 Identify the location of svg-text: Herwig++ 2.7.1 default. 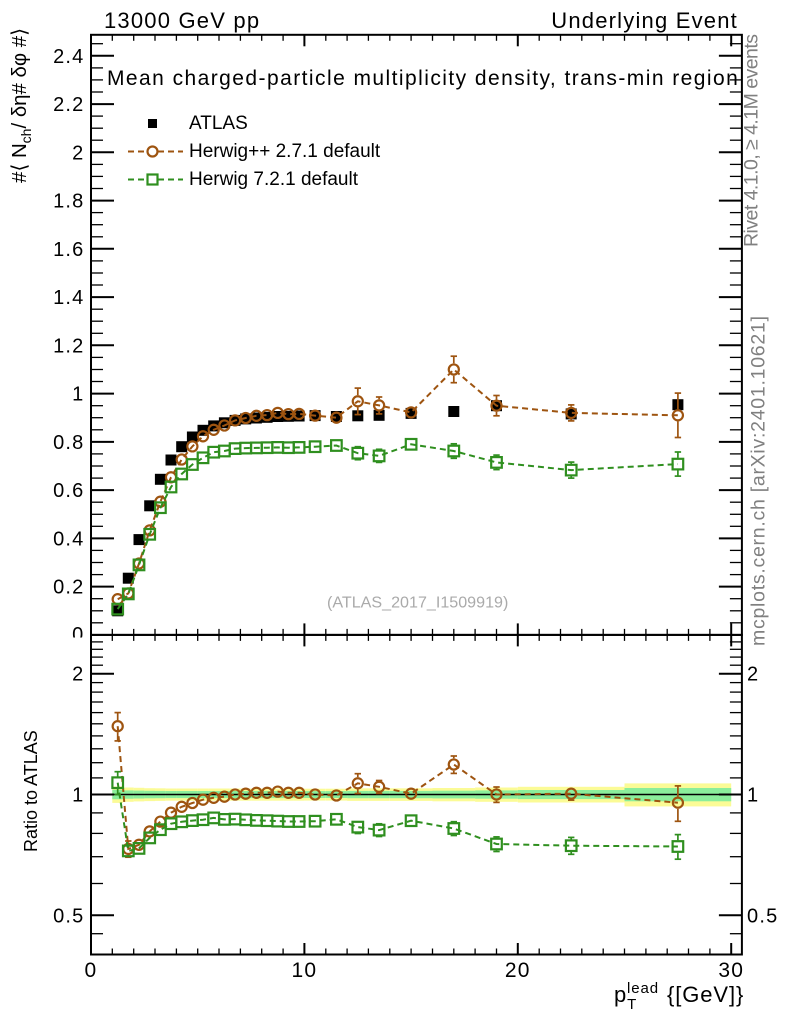
(285, 151).